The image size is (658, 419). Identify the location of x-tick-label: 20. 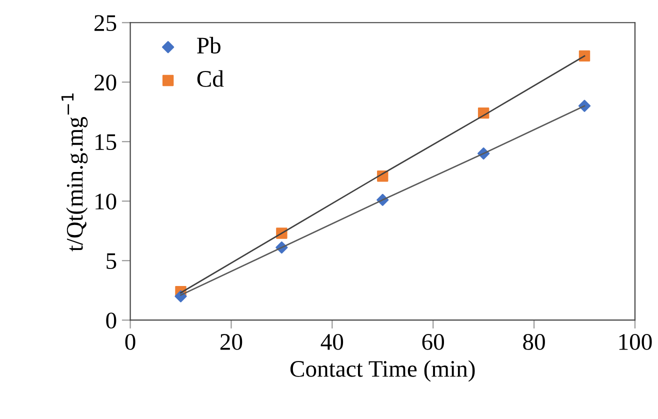
(231, 342).